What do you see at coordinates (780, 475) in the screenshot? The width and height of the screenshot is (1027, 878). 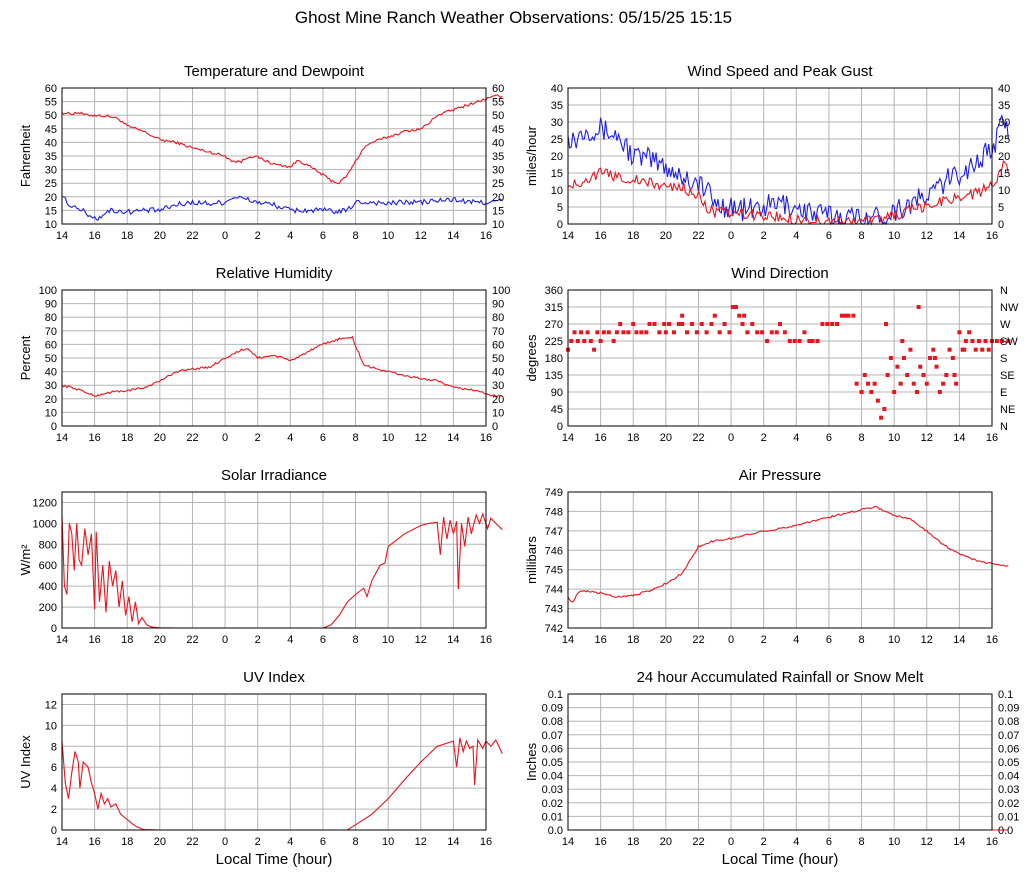 I see `pressure-title: Air Pressure` at bounding box center [780, 475].